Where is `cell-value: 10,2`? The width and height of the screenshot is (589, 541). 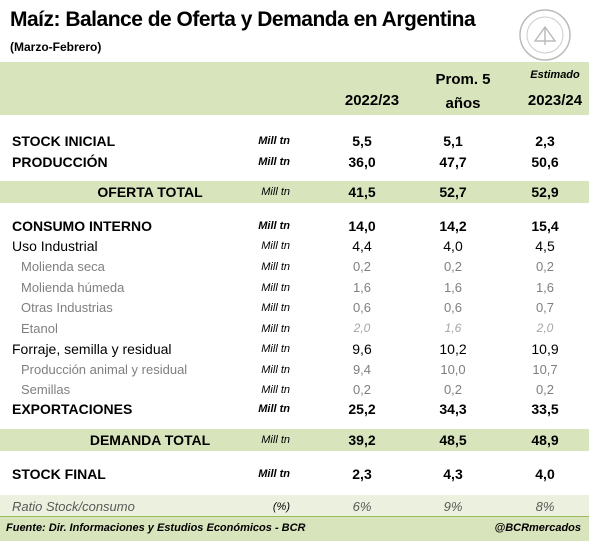 cell-value: 10,2 is located at coordinates (453, 349).